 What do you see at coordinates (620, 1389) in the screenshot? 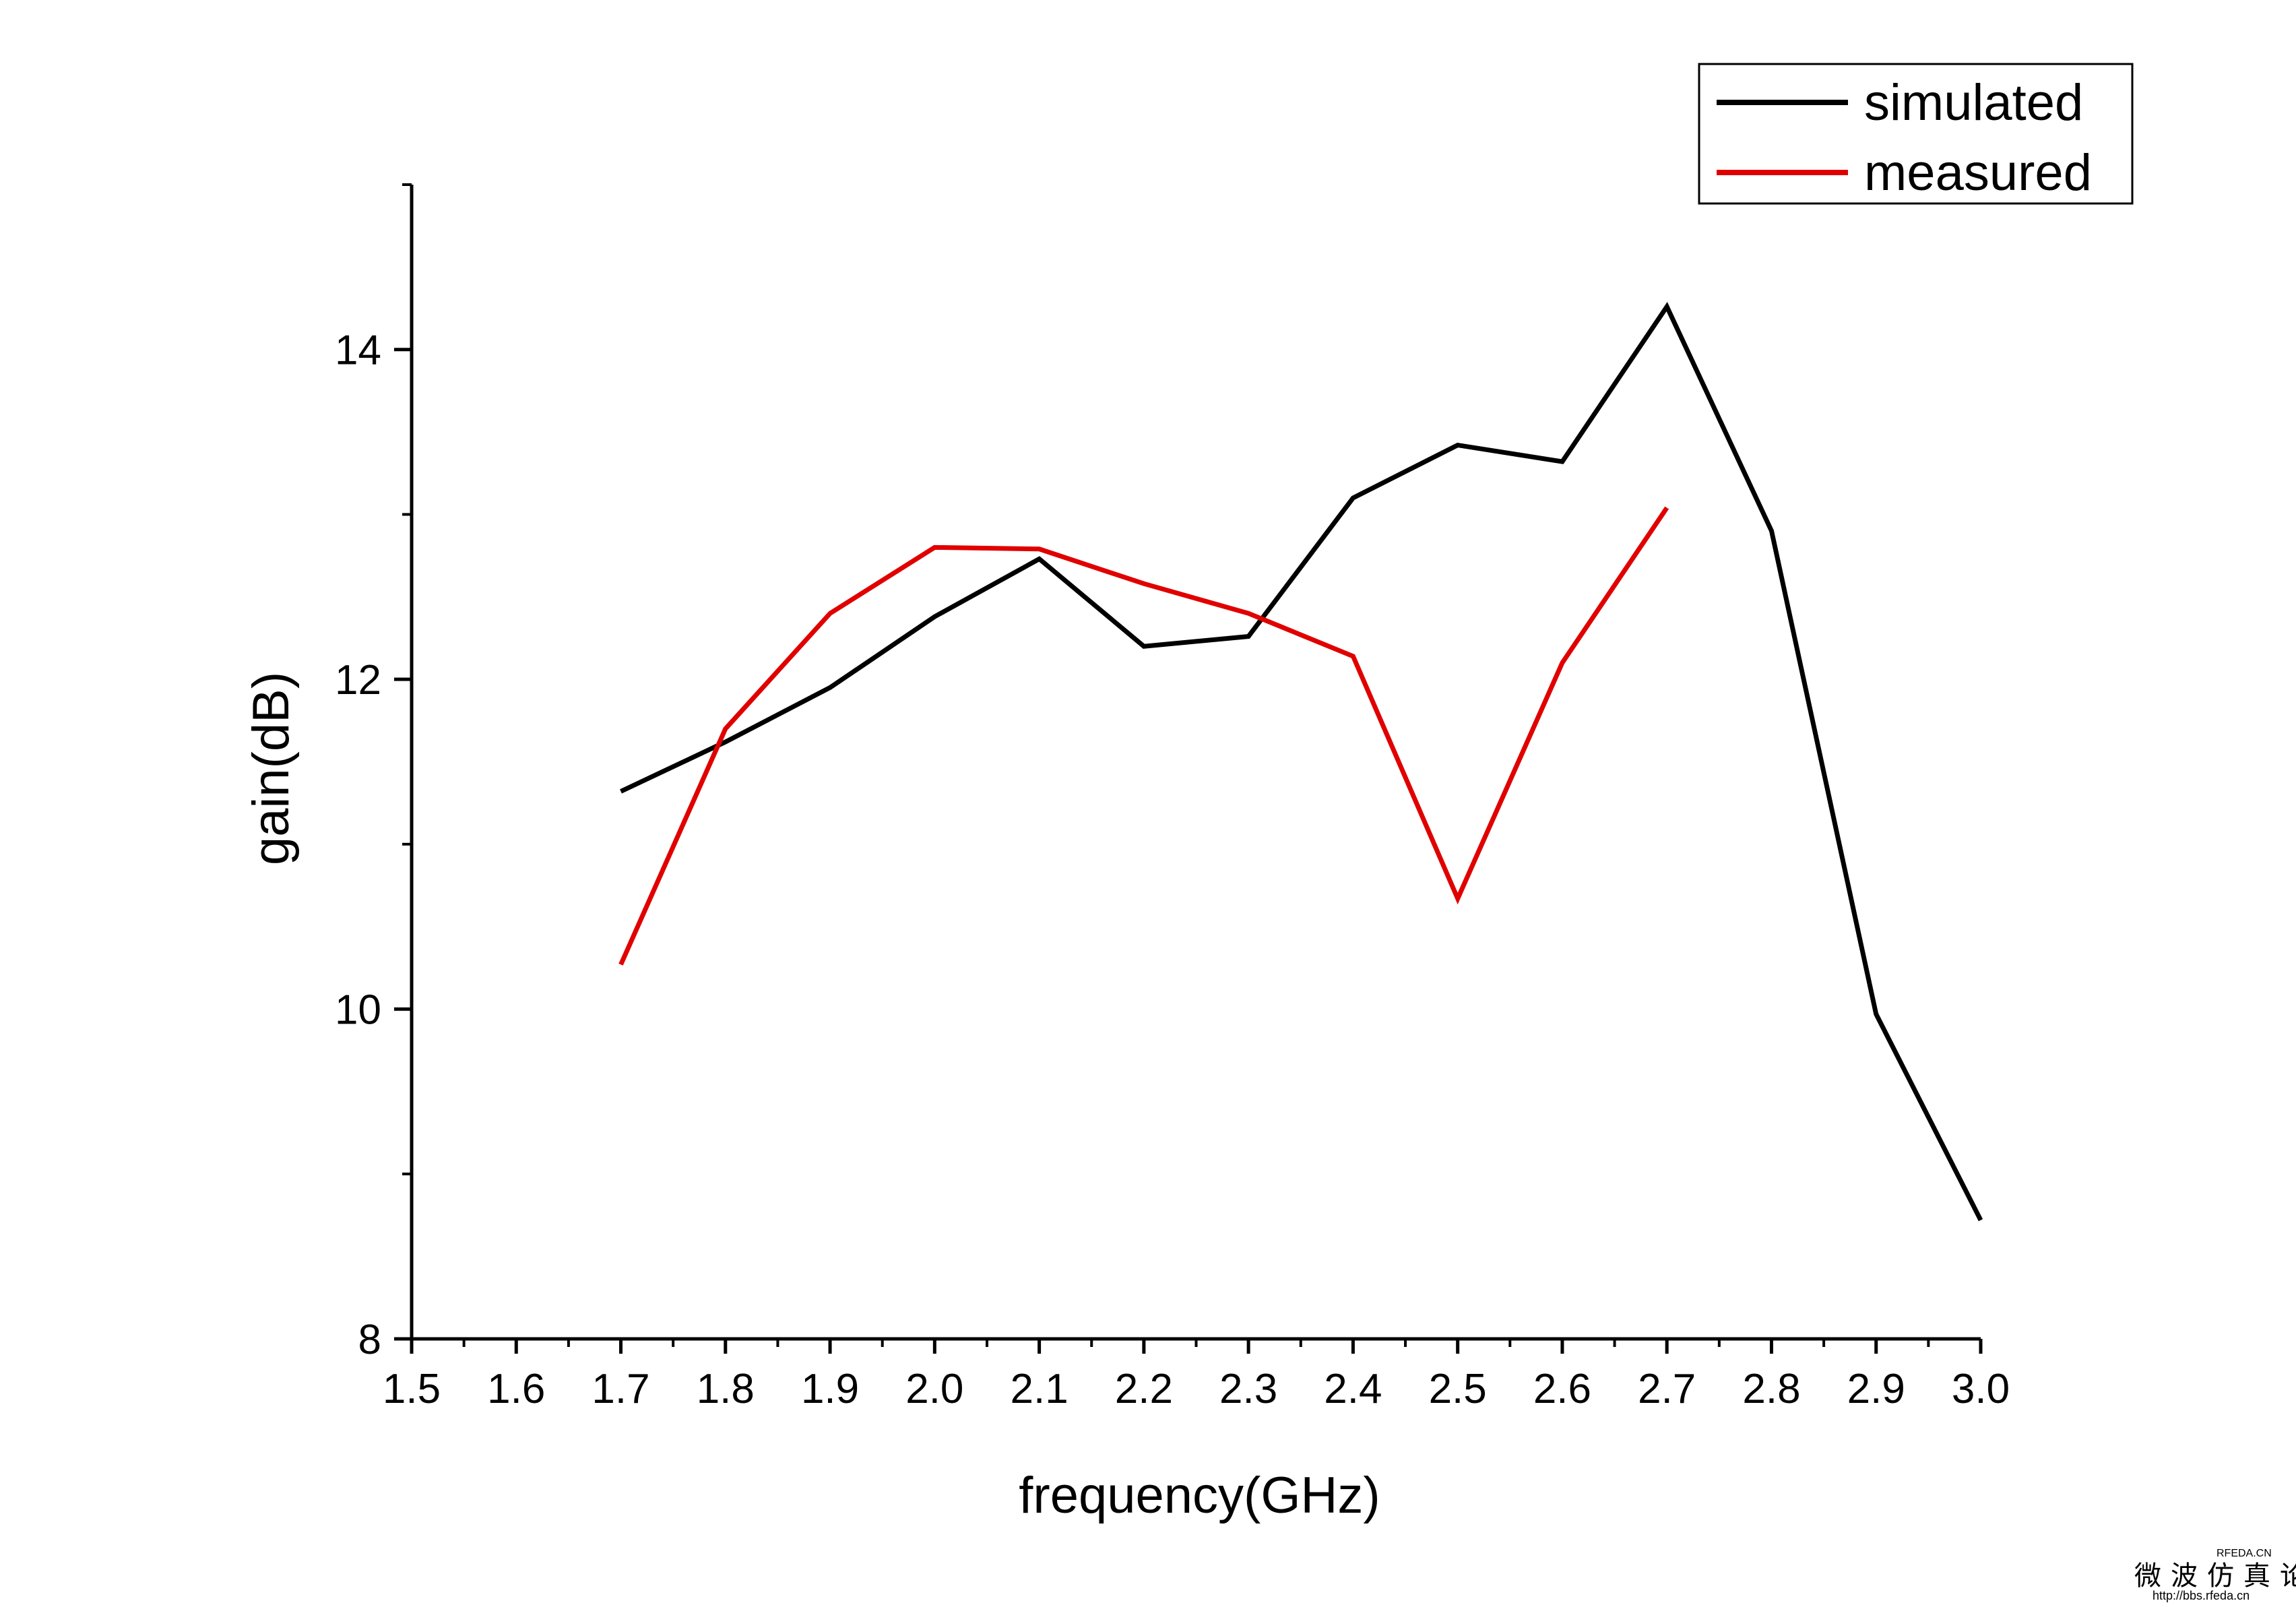
I see `x-tick-label: 1.7` at bounding box center [620, 1389].